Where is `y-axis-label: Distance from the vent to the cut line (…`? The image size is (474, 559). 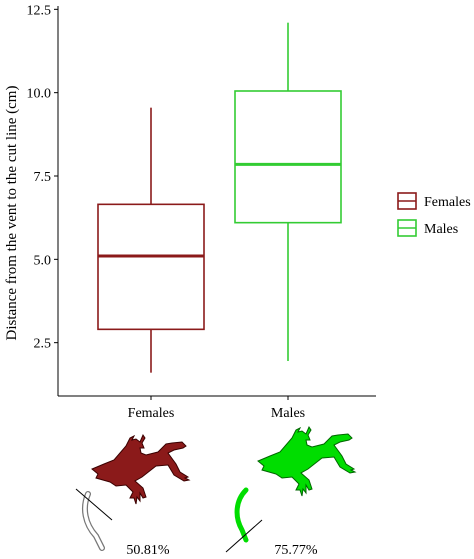
y-axis-label: Distance from the vent to the cut line (… is located at coordinates (12, 213).